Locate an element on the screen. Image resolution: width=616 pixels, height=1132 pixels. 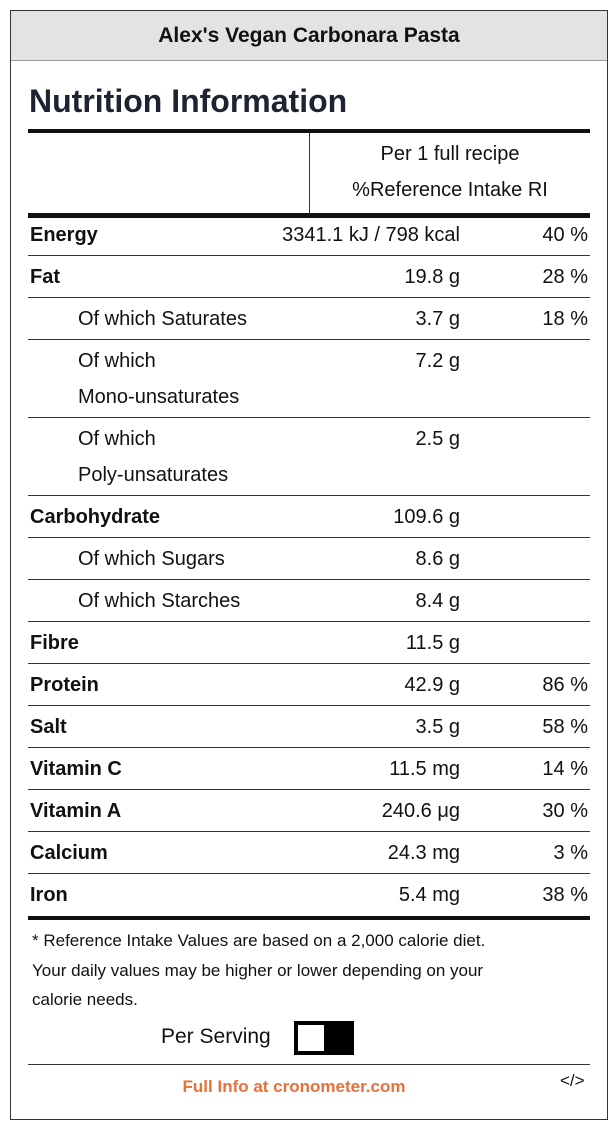
amount: 24.3 mg is located at coordinates (423, 853).